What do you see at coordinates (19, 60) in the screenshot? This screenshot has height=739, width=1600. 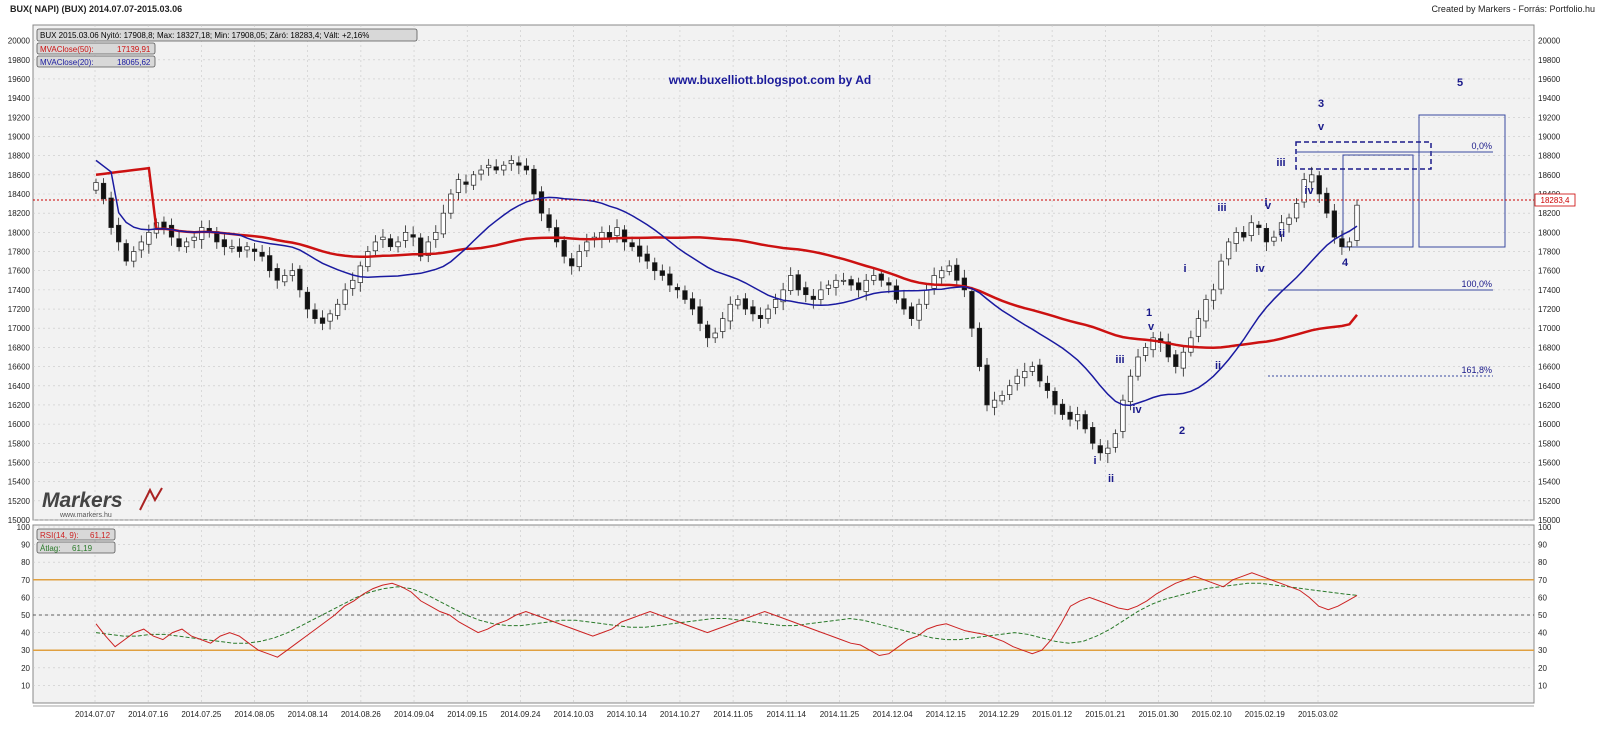 I see `price-tick-label: 19800` at bounding box center [19, 60].